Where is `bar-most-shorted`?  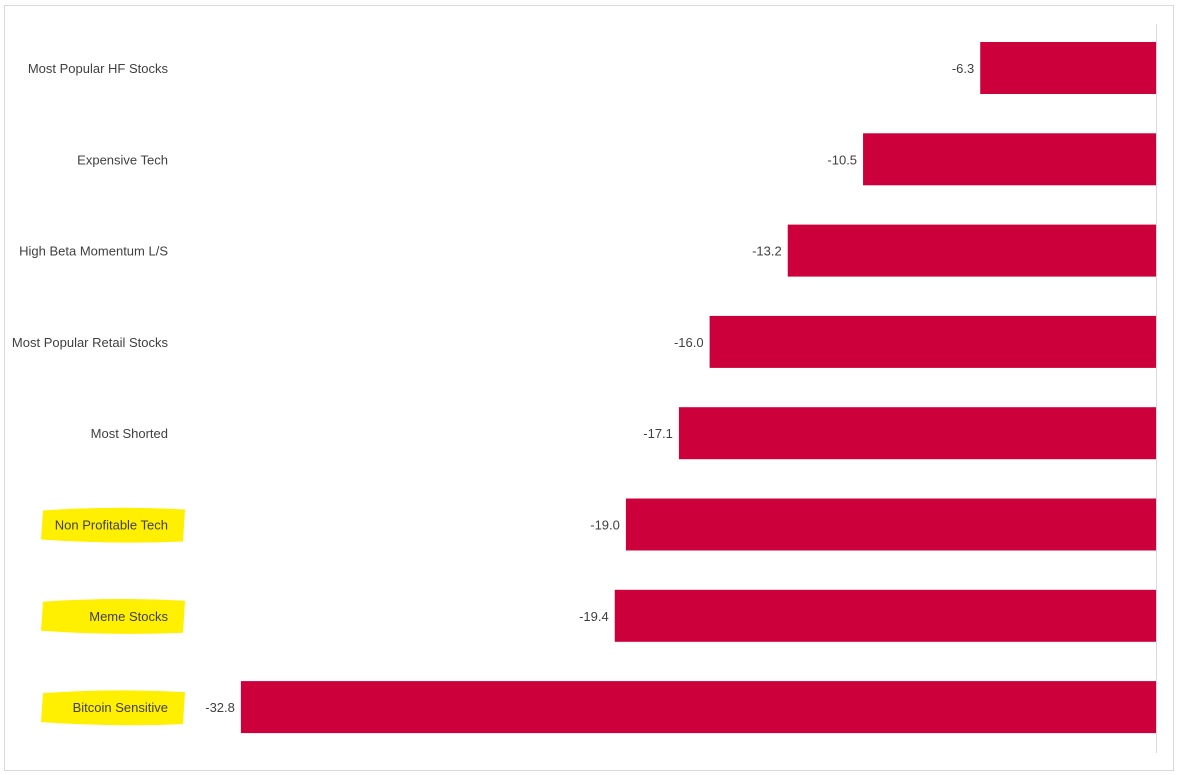 bar-most-shorted is located at coordinates (917, 433).